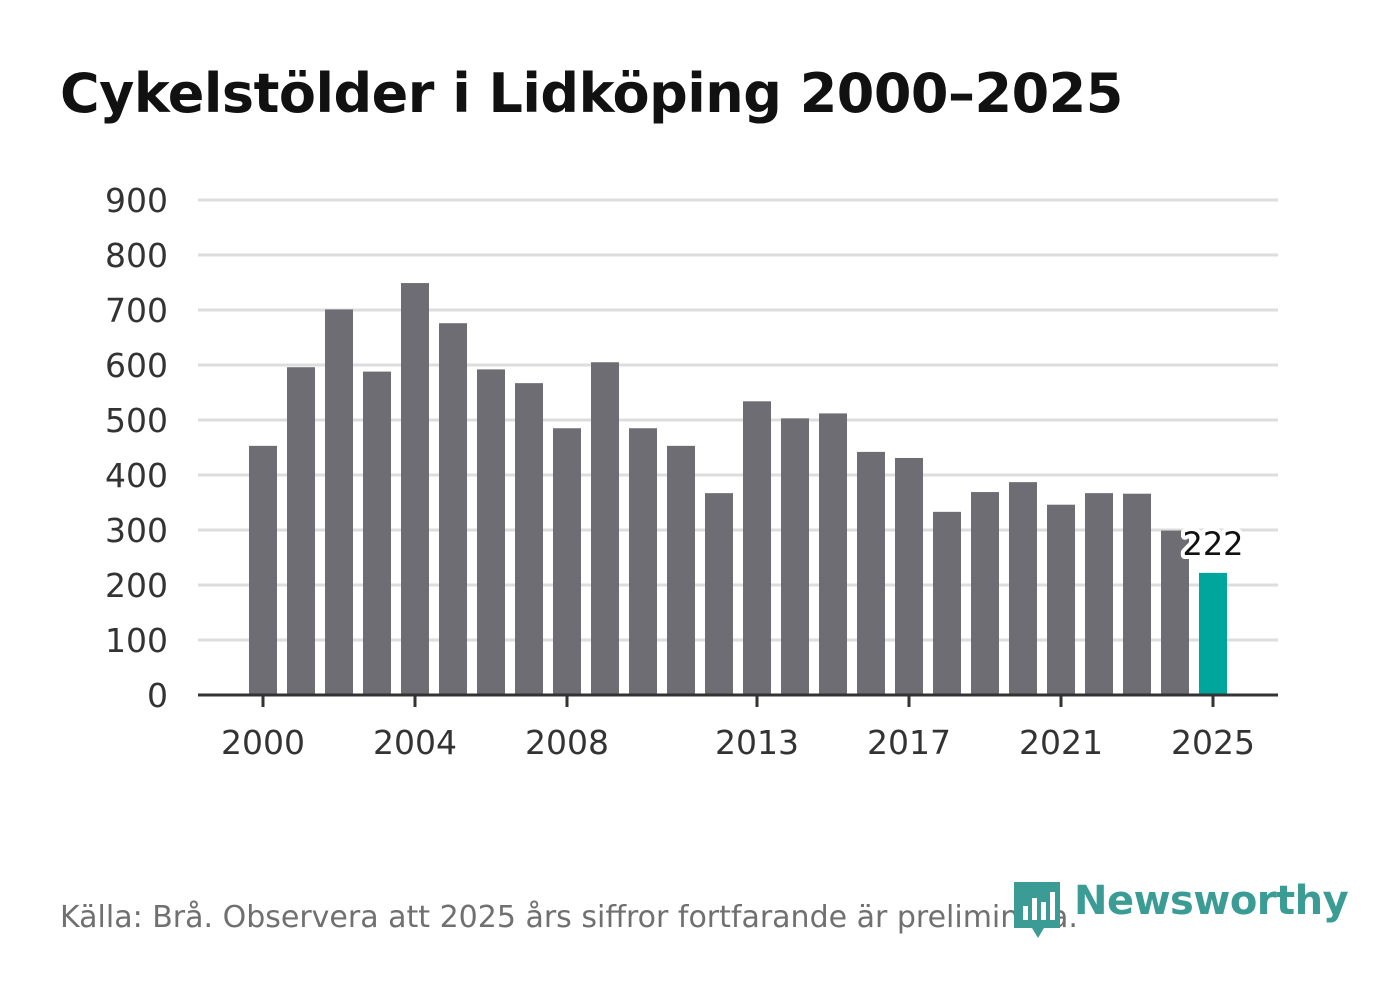 The image size is (1382, 999). Describe the element at coordinates (263, 570) in the screenshot. I see `bar-2000` at that location.